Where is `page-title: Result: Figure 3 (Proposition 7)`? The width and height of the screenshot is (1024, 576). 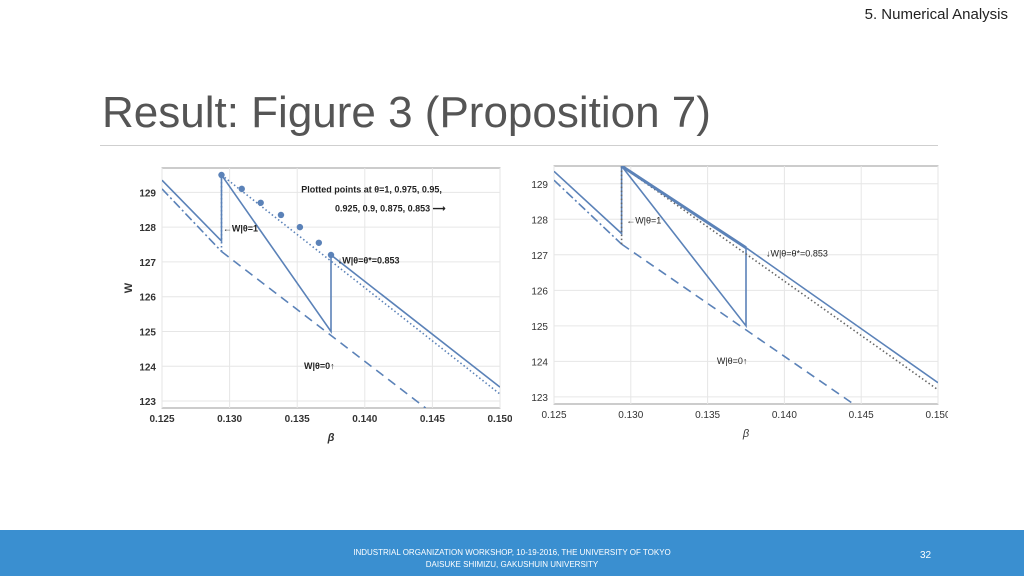
page-title: Result: Figure 3 (Proposition 7) is located at coordinates (406, 112).